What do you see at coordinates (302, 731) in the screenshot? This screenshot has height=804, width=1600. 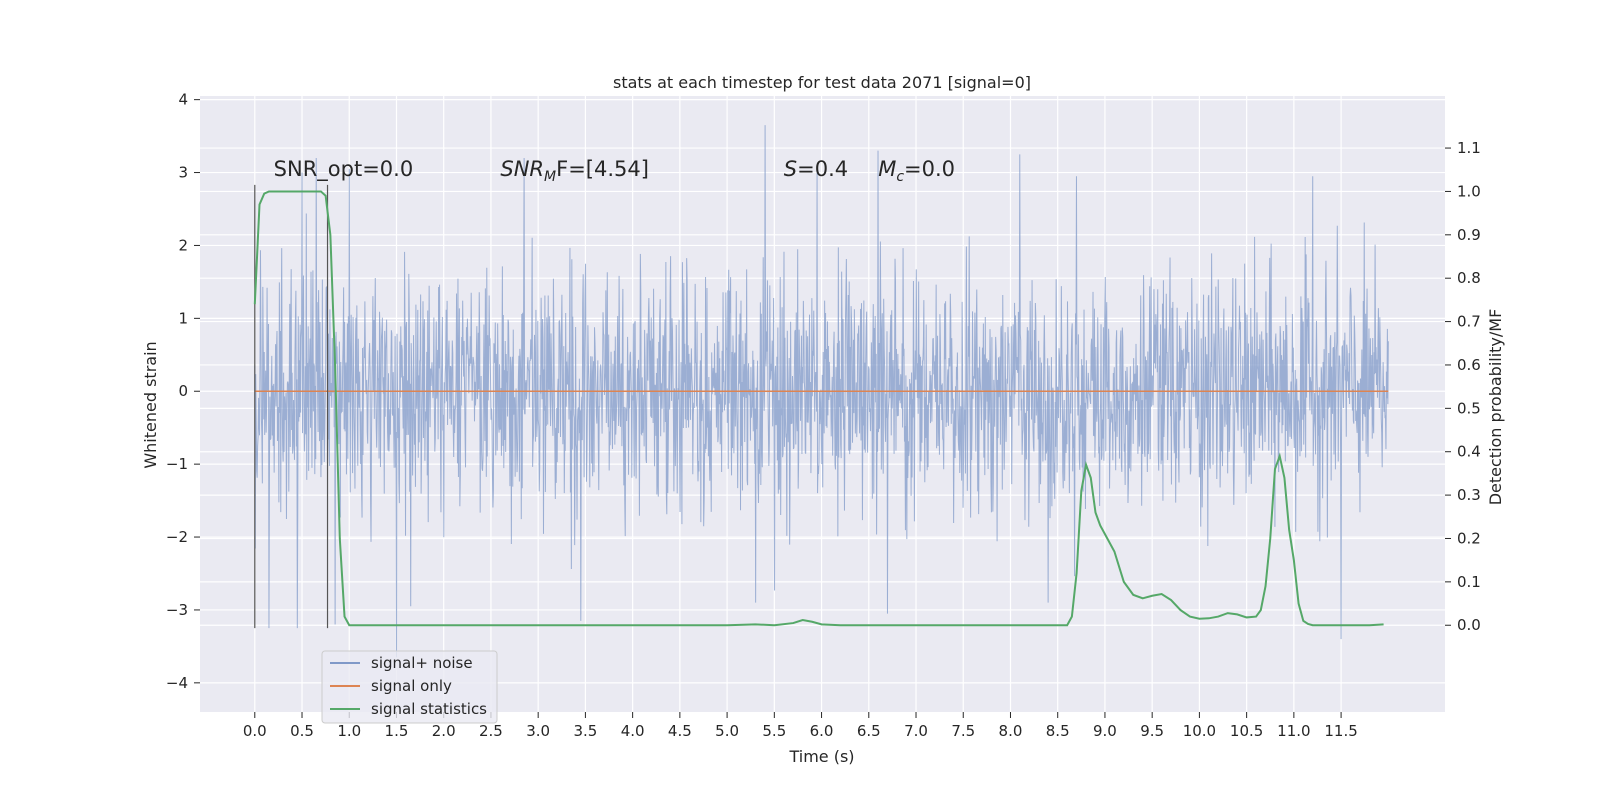 I see `x-tick-label: 0.5` at bounding box center [302, 731].